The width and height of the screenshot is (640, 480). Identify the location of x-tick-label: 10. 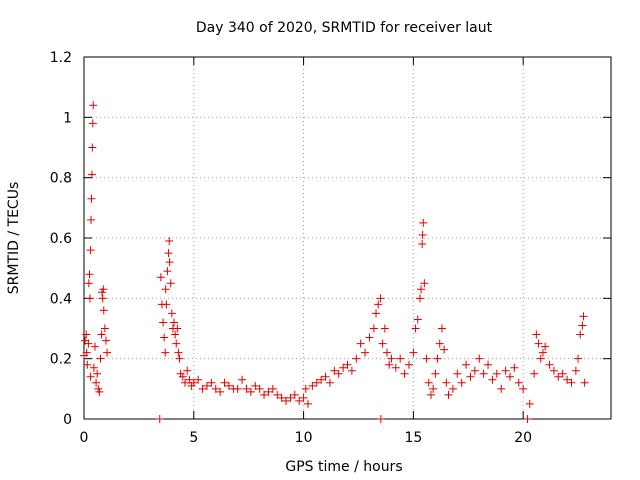
(304, 438).